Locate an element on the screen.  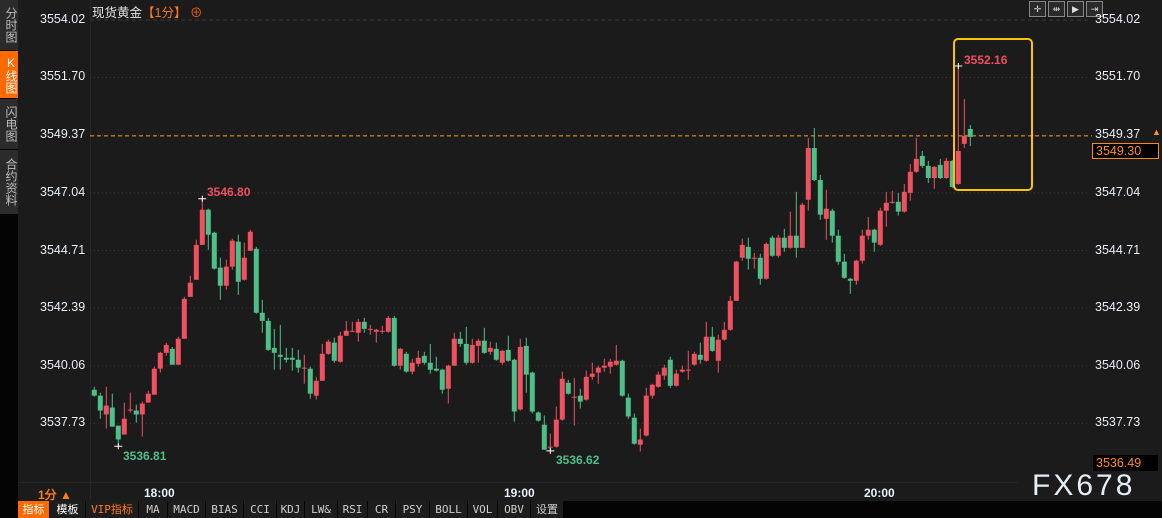
annotation-high-1: 3546.80 is located at coordinates (229, 192).